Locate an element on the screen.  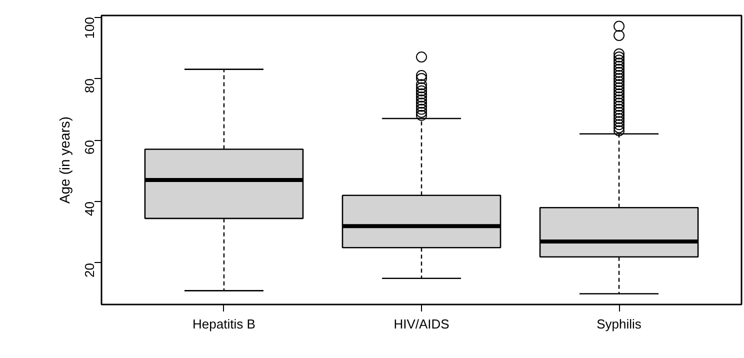
y-tick-label: 20 is located at coordinates (89, 270).